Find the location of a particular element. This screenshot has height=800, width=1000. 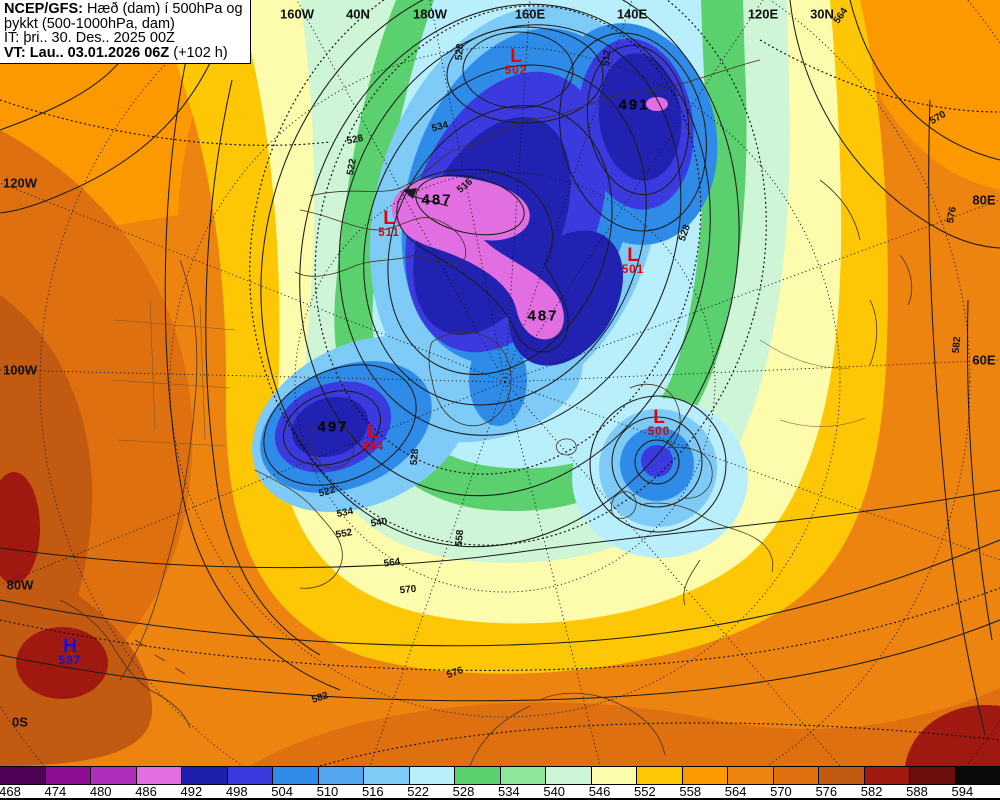

edge-label-30N: 30N is located at coordinates (822, 14).